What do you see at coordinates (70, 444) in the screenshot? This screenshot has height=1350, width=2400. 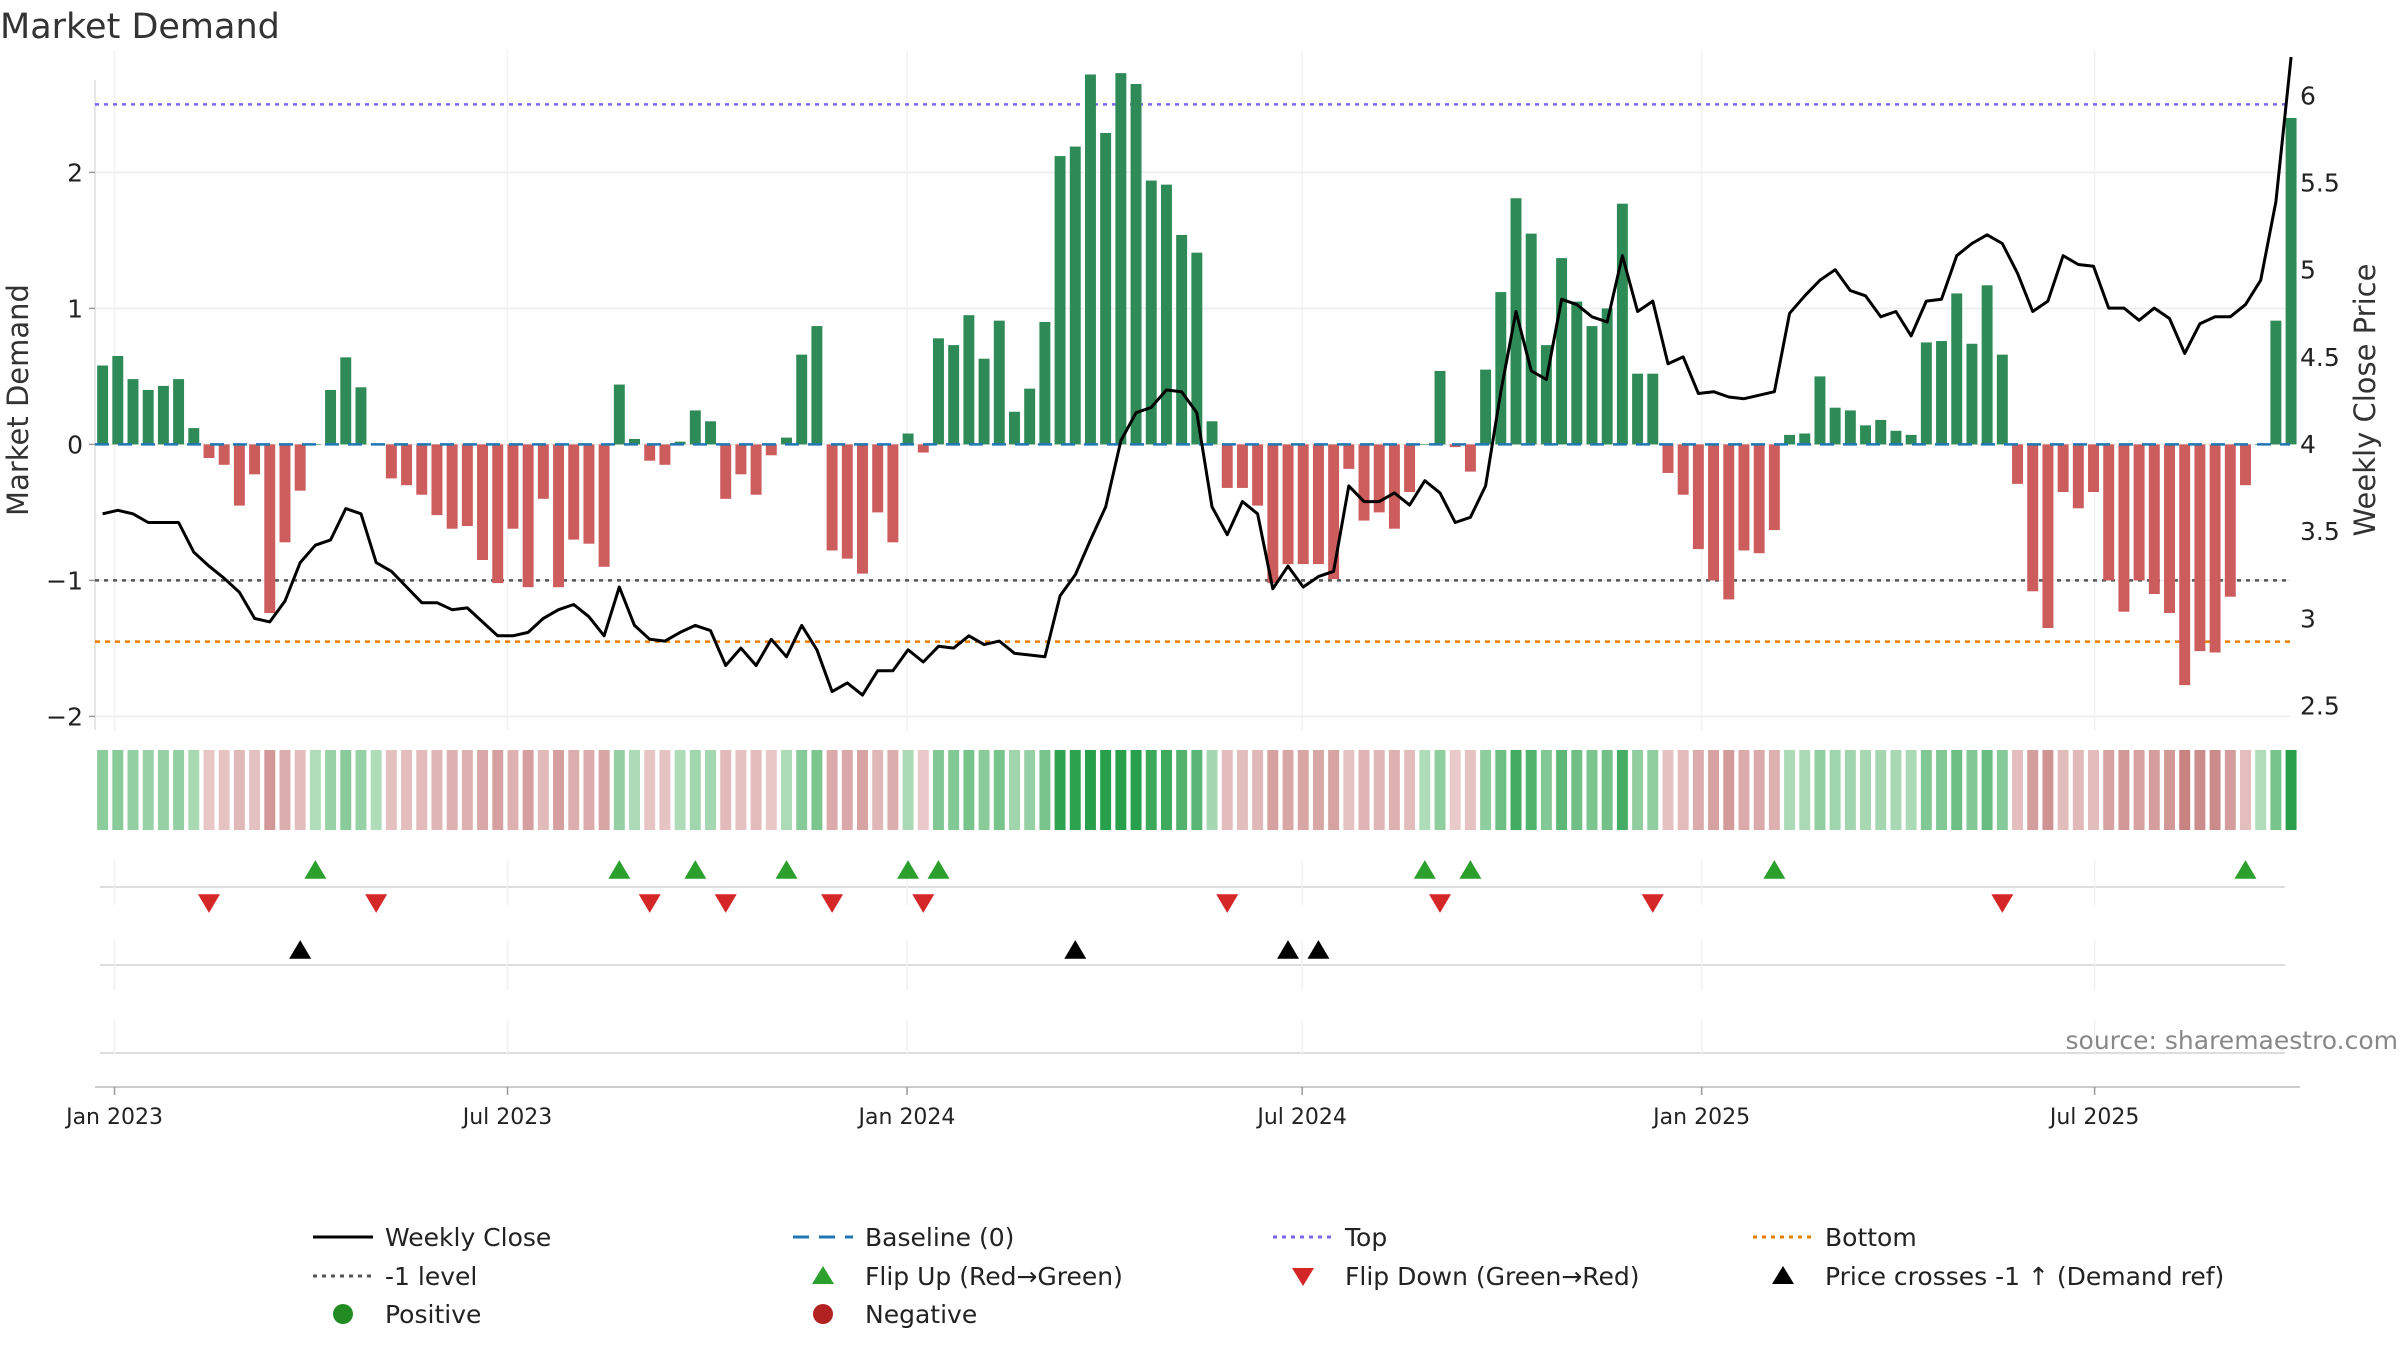 I see `left-y-axis: 2 1 0 −1 −2` at bounding box center [70, 444].